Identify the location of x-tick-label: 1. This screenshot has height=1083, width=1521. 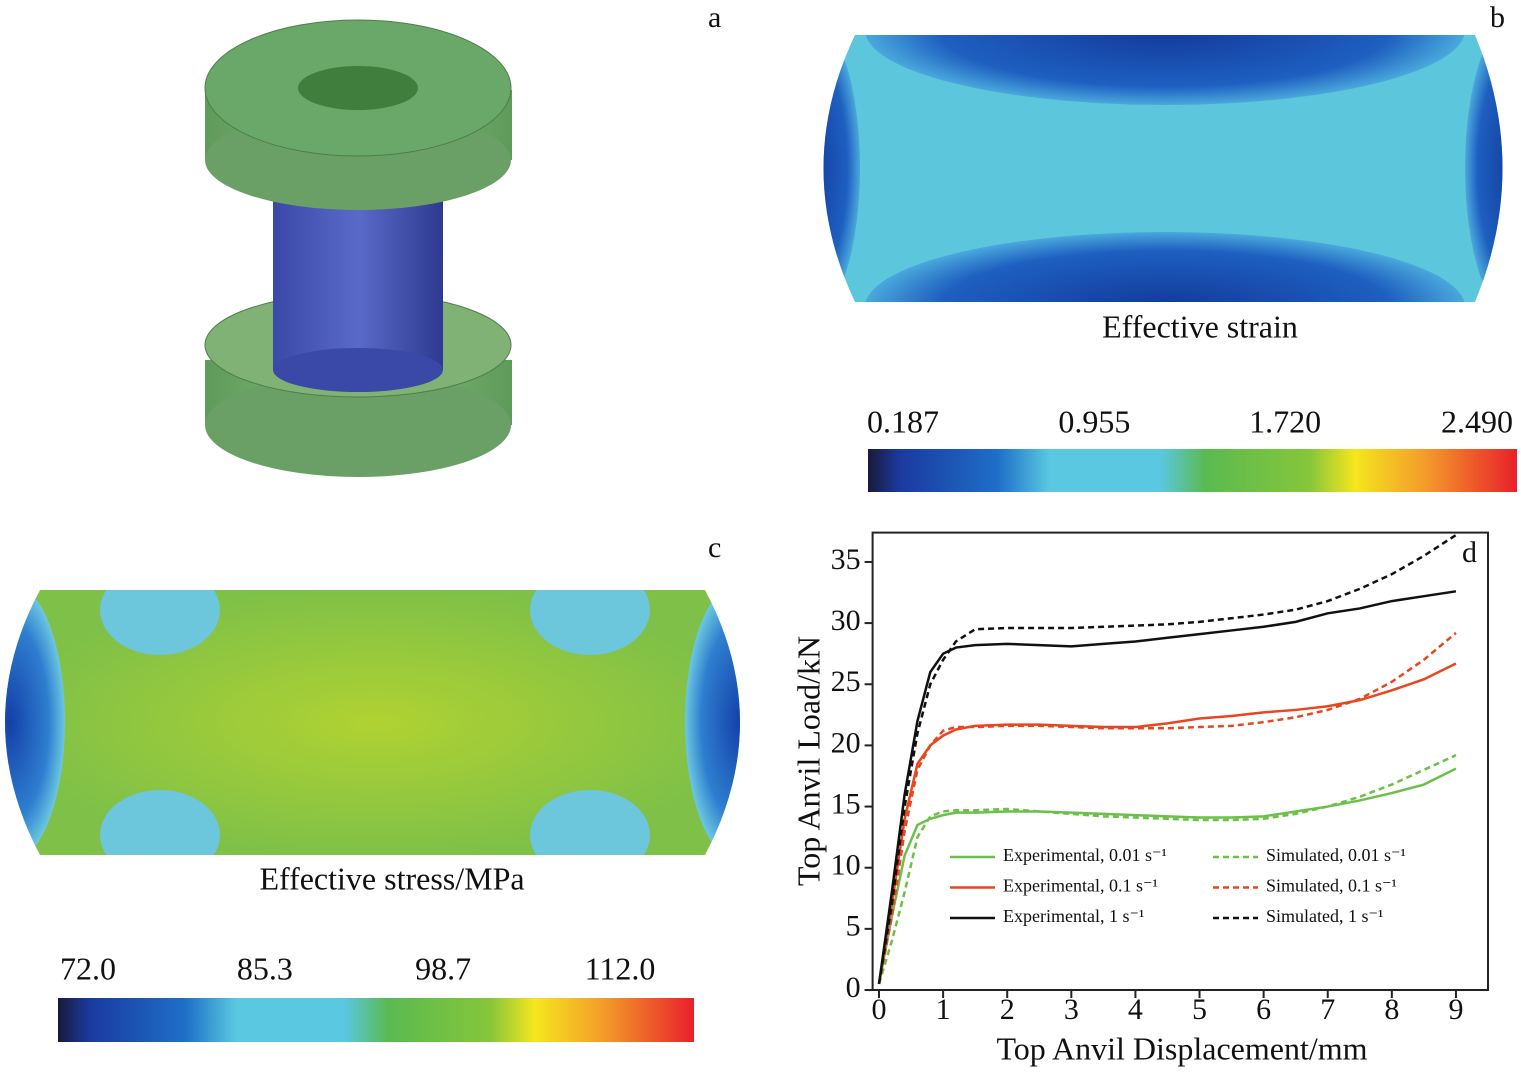
(943, 1009).